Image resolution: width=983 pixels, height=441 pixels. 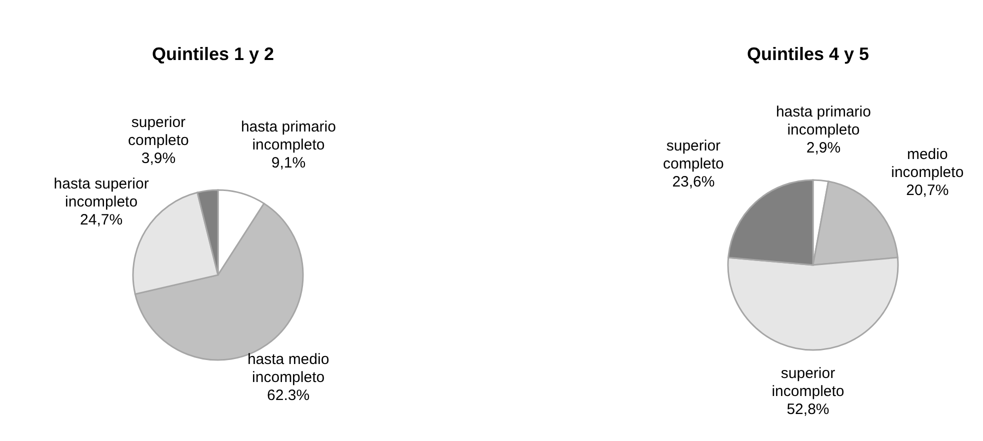 I want to click on slice-label: hasta medio incompleto, so click(x=288, y=368).